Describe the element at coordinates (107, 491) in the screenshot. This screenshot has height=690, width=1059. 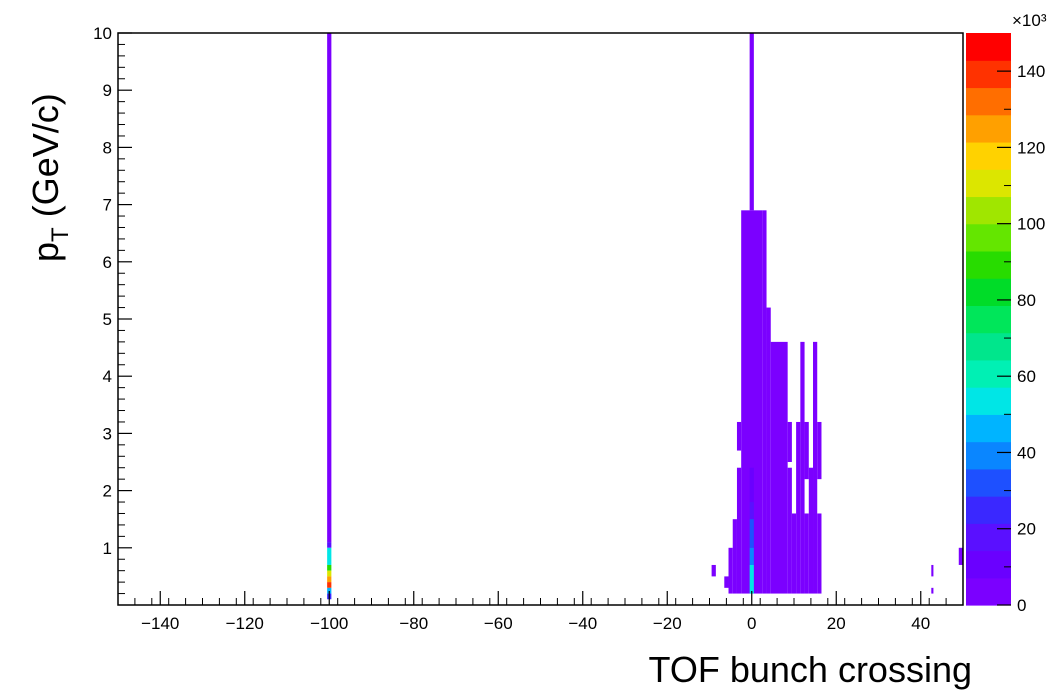
I see `y-tick-label: 2` at that location.